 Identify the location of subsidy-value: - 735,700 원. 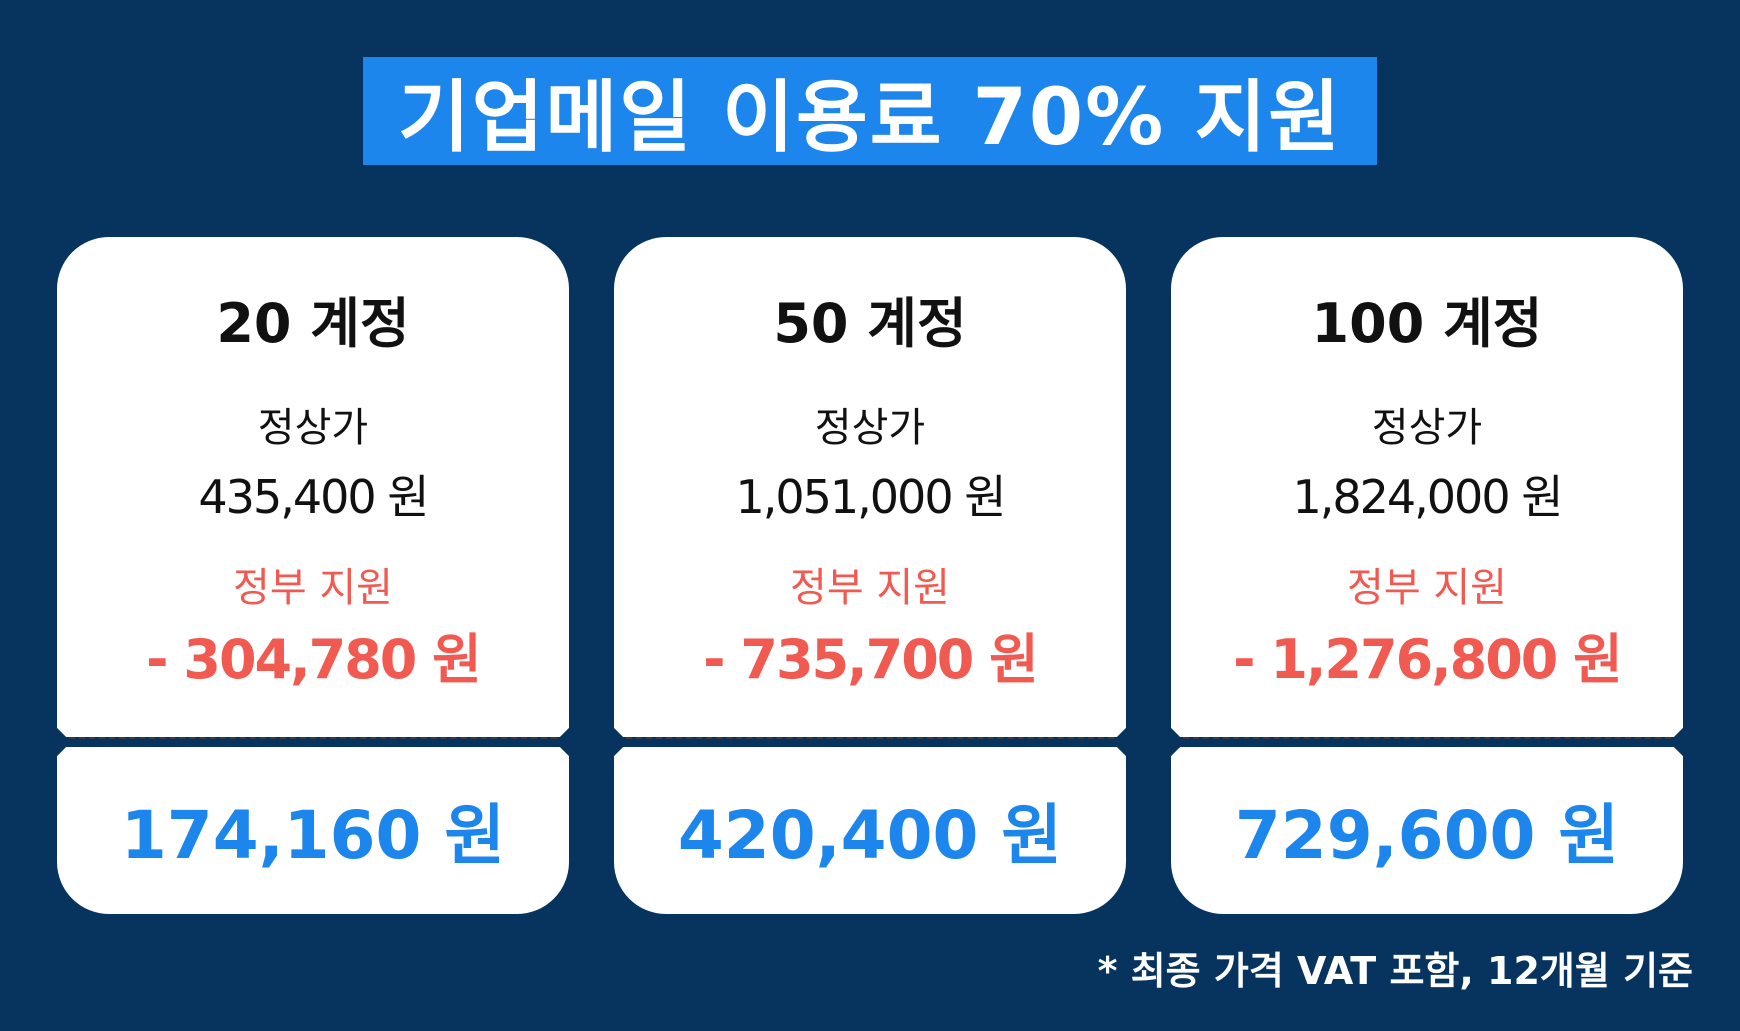
(871, 659).